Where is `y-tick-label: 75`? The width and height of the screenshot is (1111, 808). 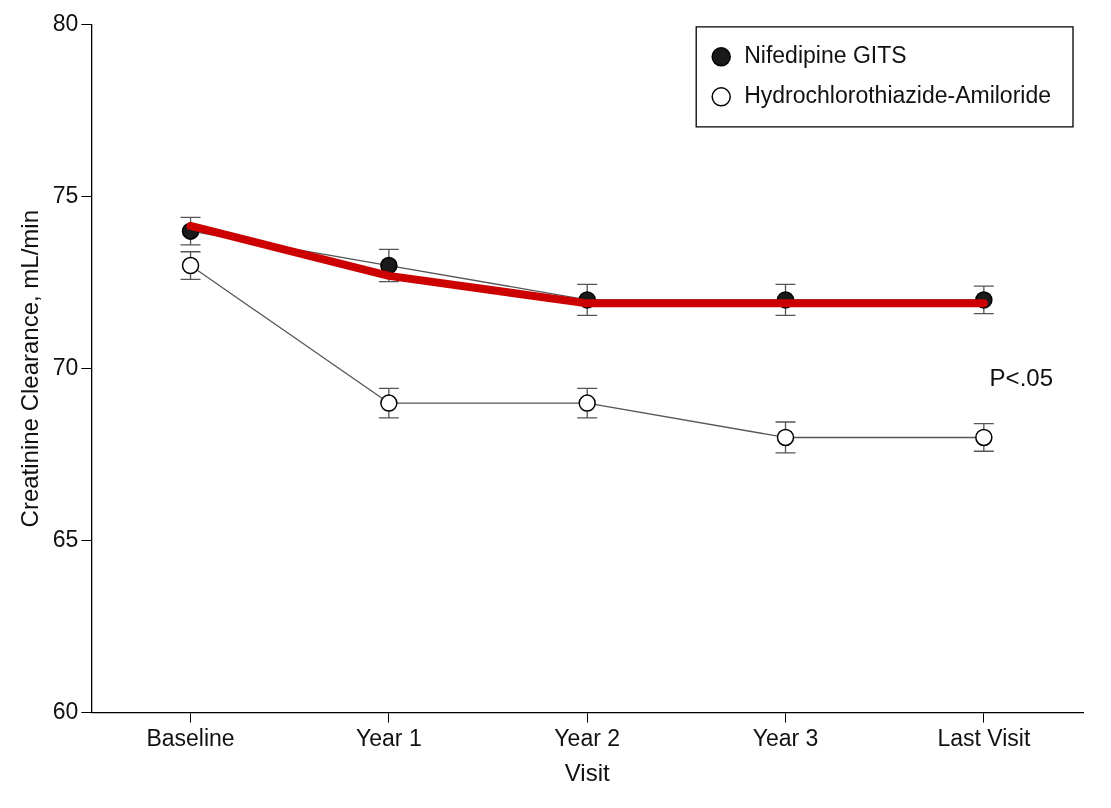
y-tick-label: 75 is located at coordinates (65, 195).